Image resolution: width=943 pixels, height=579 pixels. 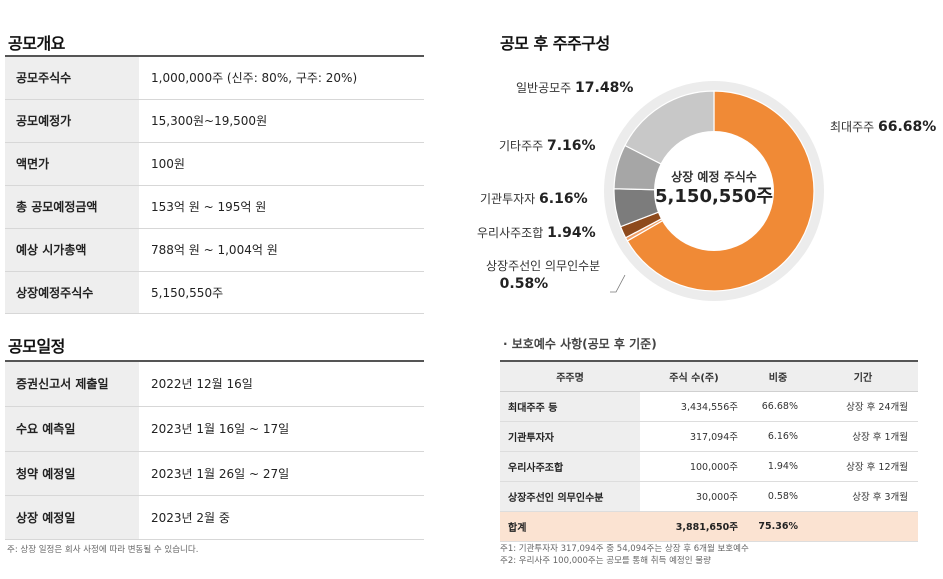 What do you see at coordinates (281, 473) in the screenshot?
I see `schedule-row-value: 2023년 1월 26일 ~ 27일` at bounding box center [281, 473].